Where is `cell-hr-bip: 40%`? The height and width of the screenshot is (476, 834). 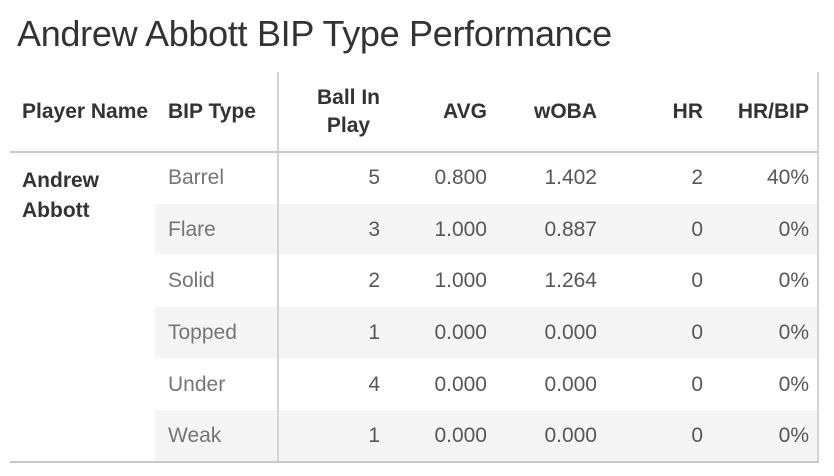
cell-hr-bip: 40% is located at coordinates (767, 178).